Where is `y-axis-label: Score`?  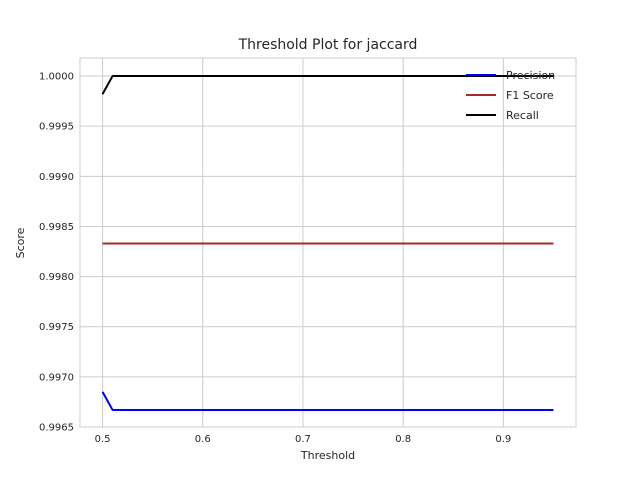 y-axis-label: Score is located at coordinates (20, 242).